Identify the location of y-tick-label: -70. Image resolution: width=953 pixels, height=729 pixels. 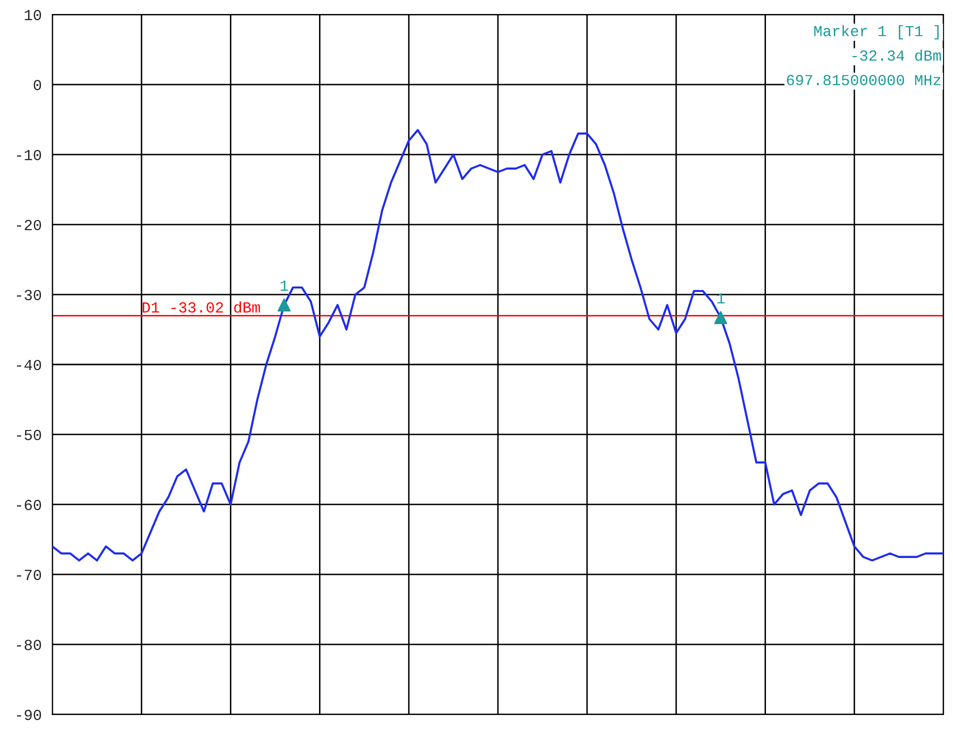
(29, 575).